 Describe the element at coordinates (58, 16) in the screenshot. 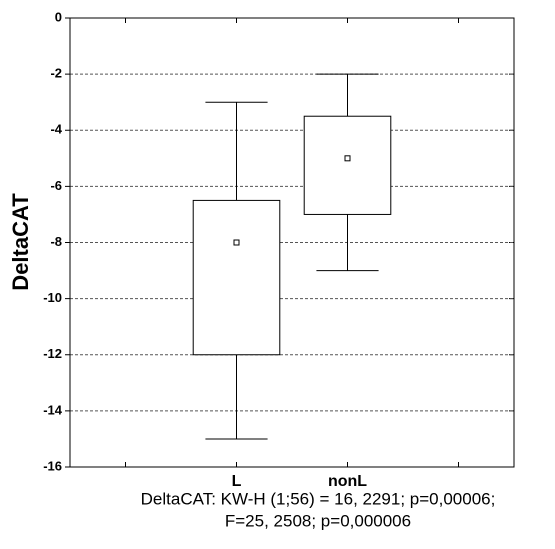

I see `y-tick-label: 0` at that location.